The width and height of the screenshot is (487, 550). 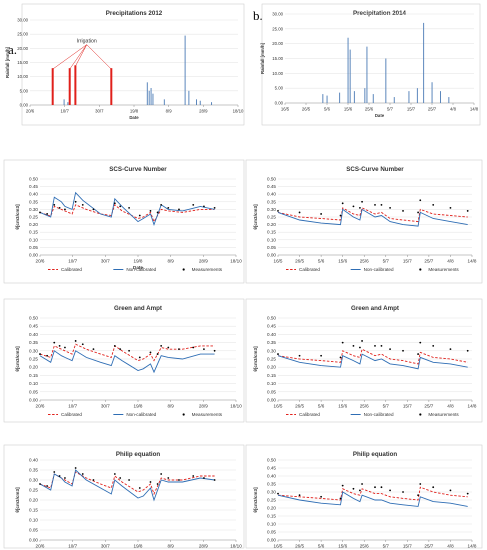 What do you see at coordinates (203, 546) in the screenshot?
I see `x-tick-label: 28/9` at bounding box center [203, 546].